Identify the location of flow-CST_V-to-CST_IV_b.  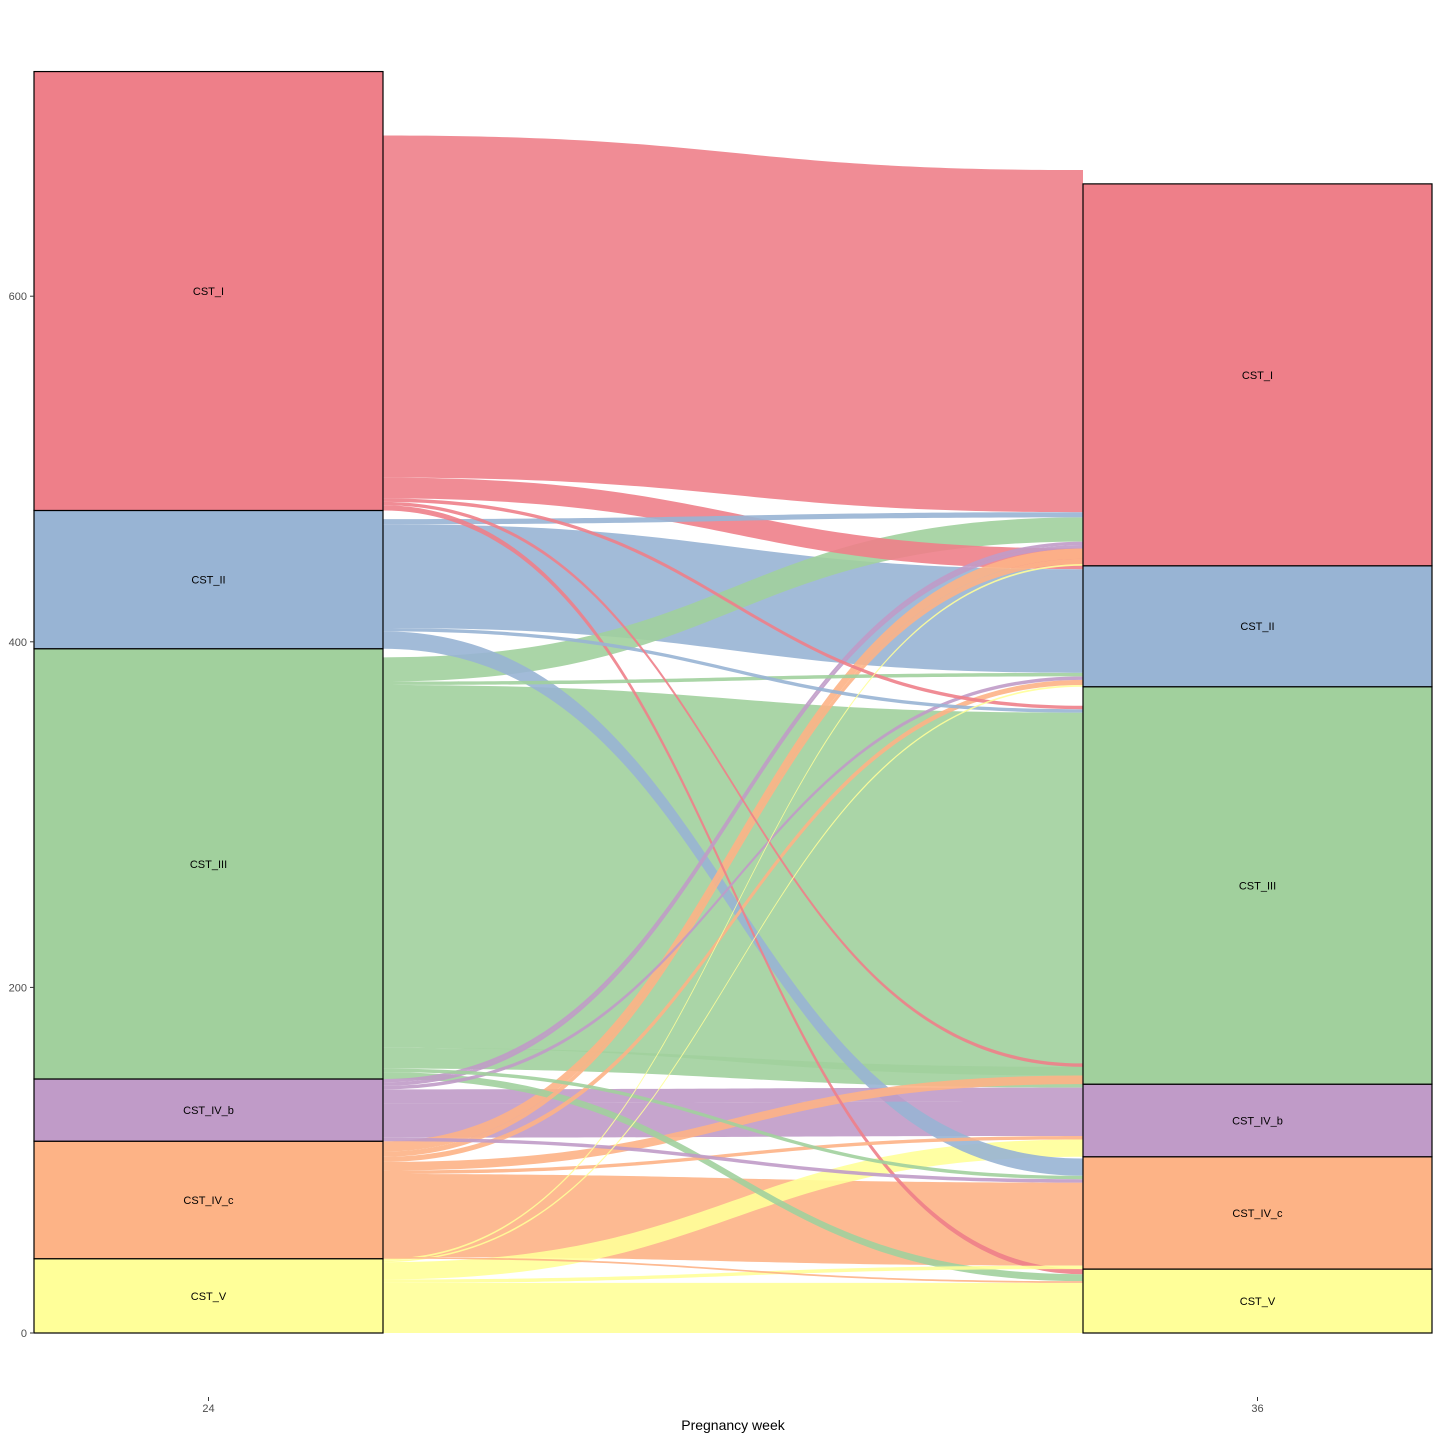
(733, 1209).